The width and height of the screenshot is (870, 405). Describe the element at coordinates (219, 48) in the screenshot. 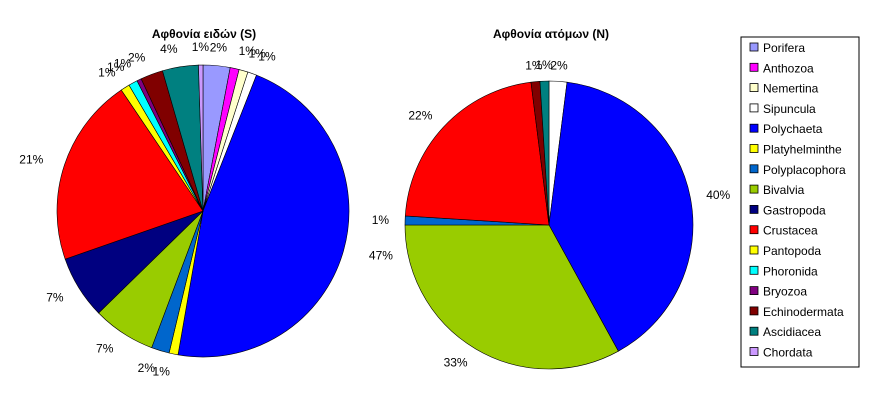

I see `data-label-species-porifera: 2%` at that location.